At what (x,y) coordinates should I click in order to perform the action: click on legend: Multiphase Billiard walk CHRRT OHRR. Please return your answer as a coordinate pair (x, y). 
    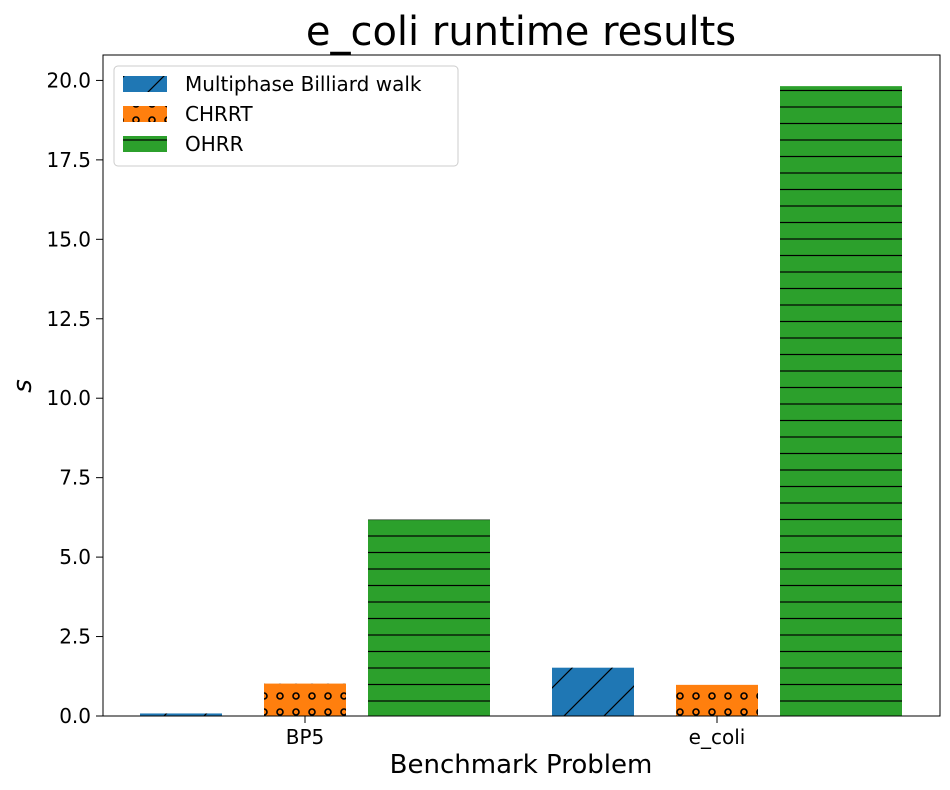
    Looking at the image, I should click on (286, 116).